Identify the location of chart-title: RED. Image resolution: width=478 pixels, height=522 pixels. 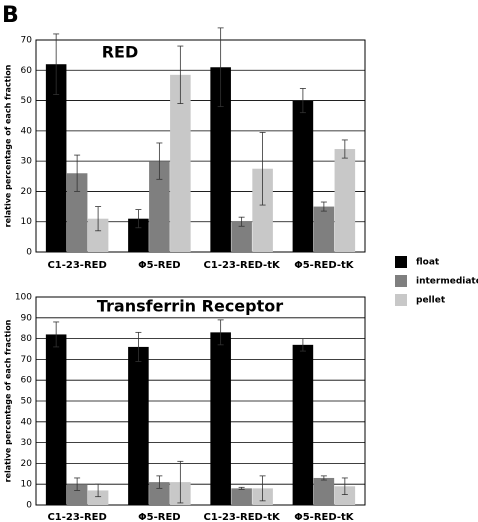
(120, 52).